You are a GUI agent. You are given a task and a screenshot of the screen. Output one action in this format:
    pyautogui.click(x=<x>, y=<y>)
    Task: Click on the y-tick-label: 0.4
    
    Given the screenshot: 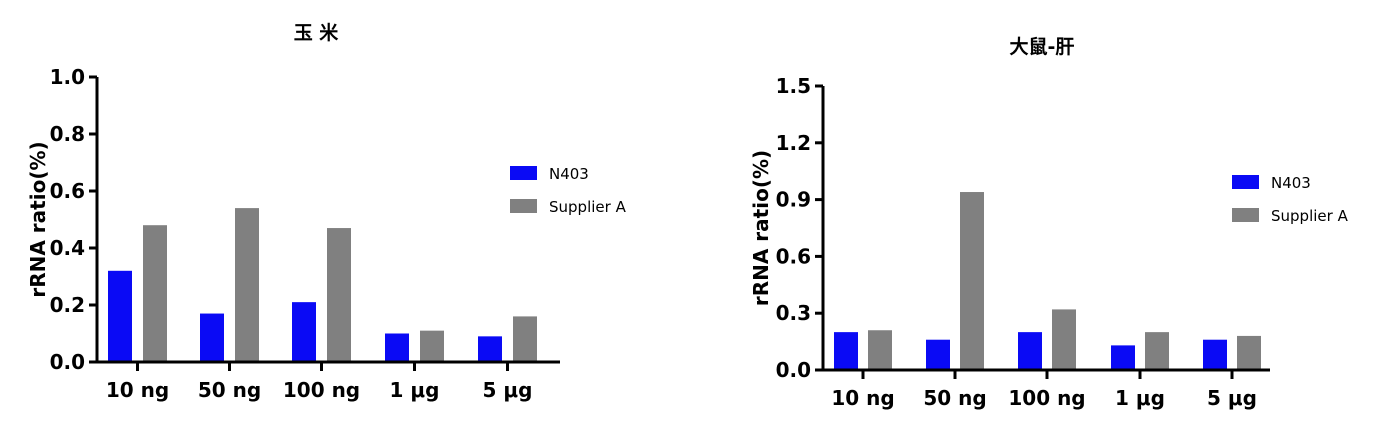 What is the action you would take?
    pyautogui.click(x=67, y=248)
    